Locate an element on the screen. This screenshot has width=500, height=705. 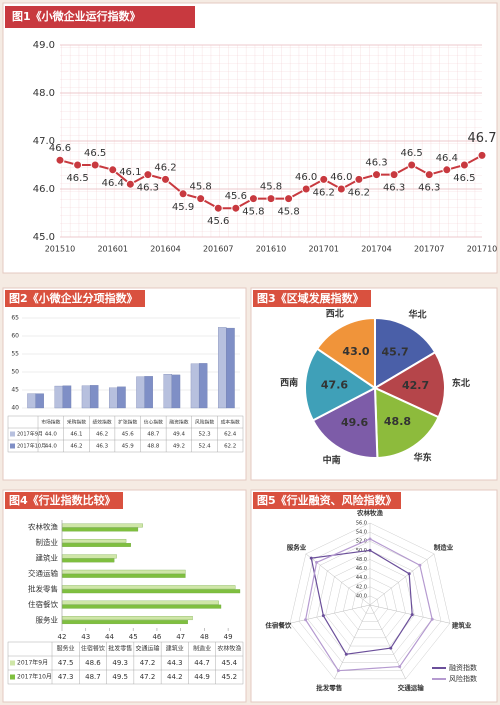
table-cell: 46.1 is located at coordinates (76, 435).